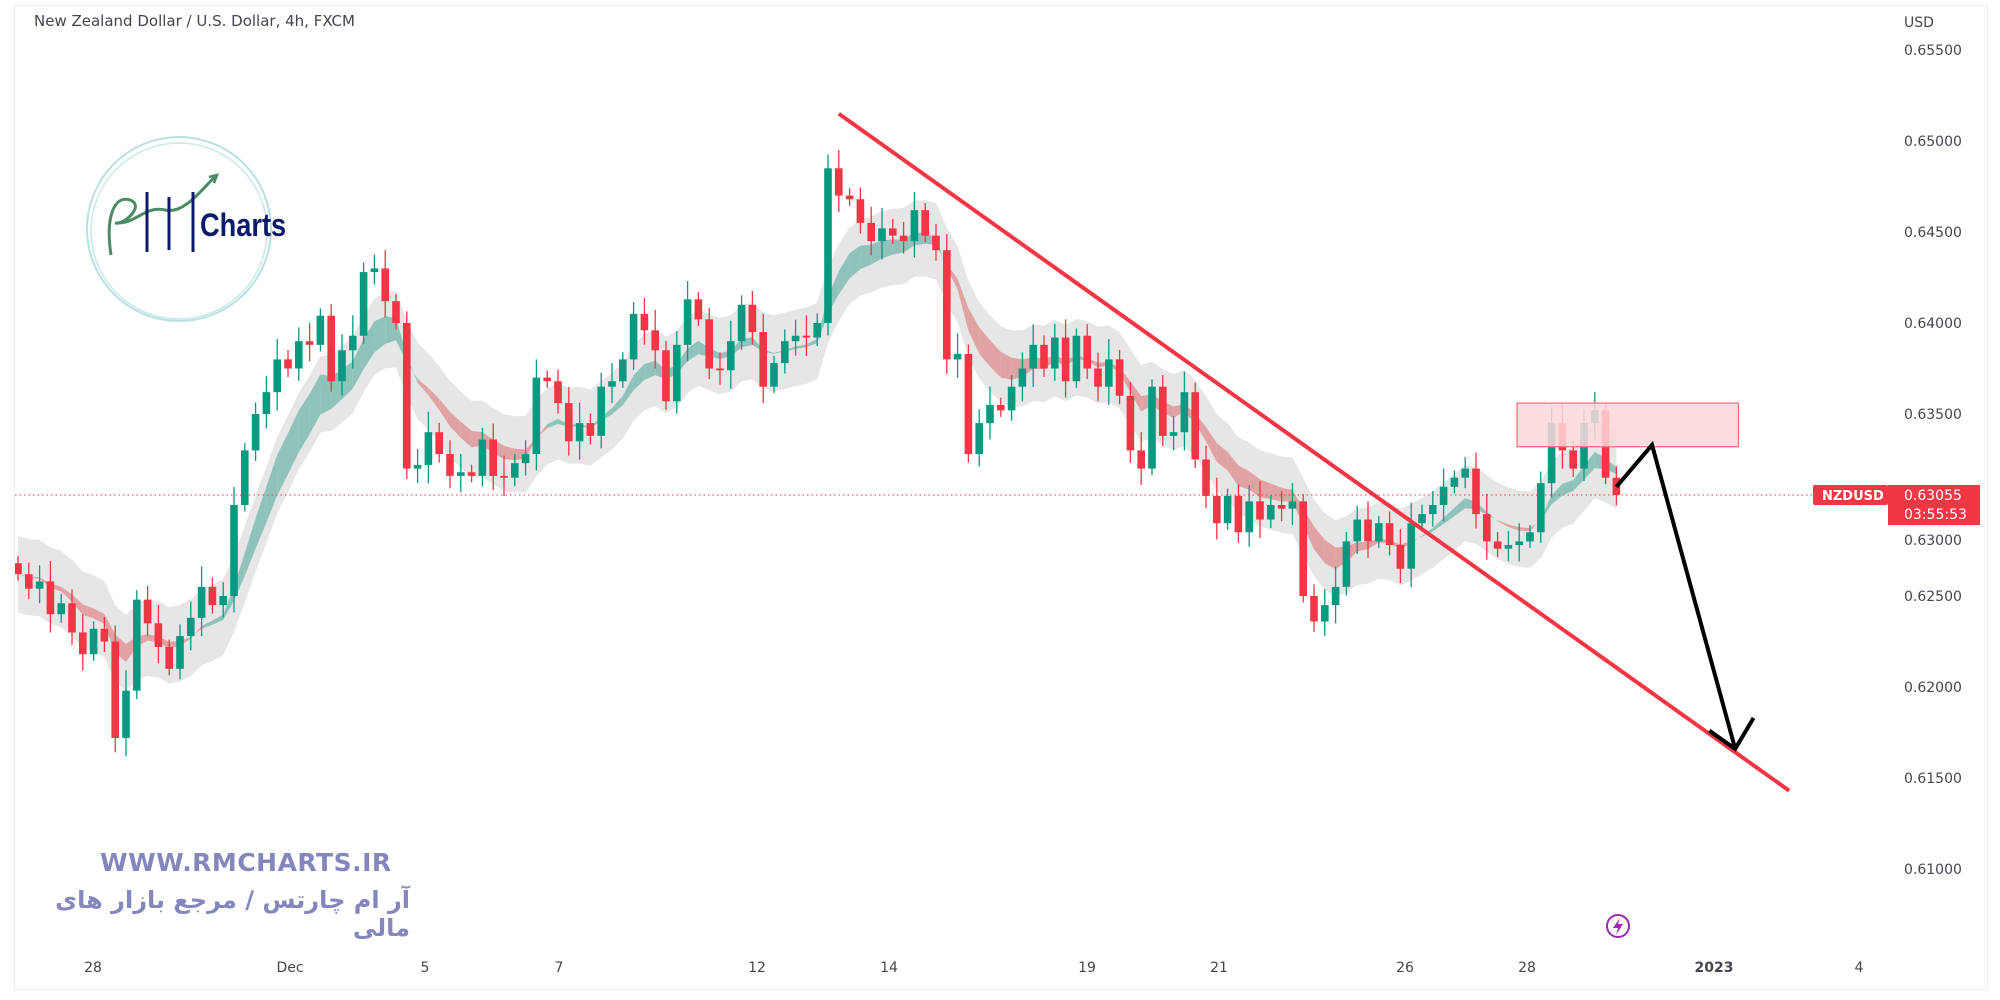  Describe the element at coordinates (1853, 496) in the screenshot. I see `symbol-badge-text: NZDUSD` at that location.